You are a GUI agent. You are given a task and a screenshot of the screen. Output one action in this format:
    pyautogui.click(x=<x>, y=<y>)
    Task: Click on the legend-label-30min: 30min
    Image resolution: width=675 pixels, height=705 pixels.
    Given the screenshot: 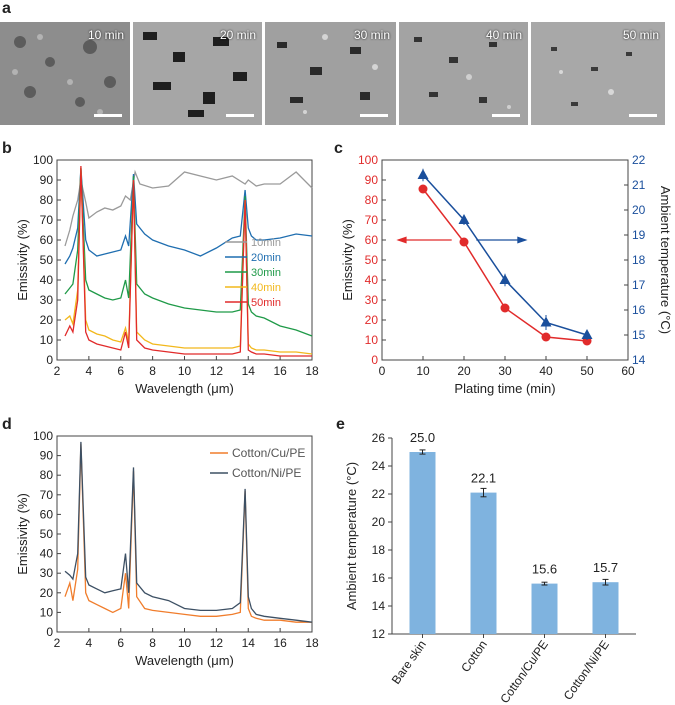 What is the action you would take?
    pyautogui.click(x=266, y=273)
    